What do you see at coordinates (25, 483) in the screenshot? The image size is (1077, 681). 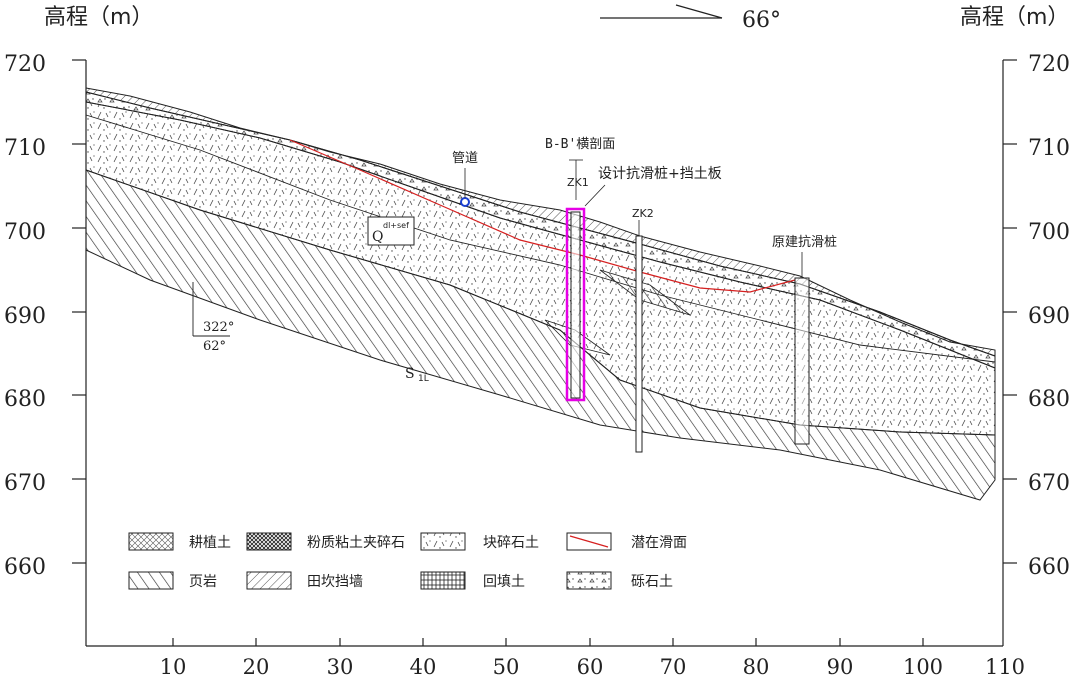 I see `y-label-670: 670` at bounding box center [25, 483].